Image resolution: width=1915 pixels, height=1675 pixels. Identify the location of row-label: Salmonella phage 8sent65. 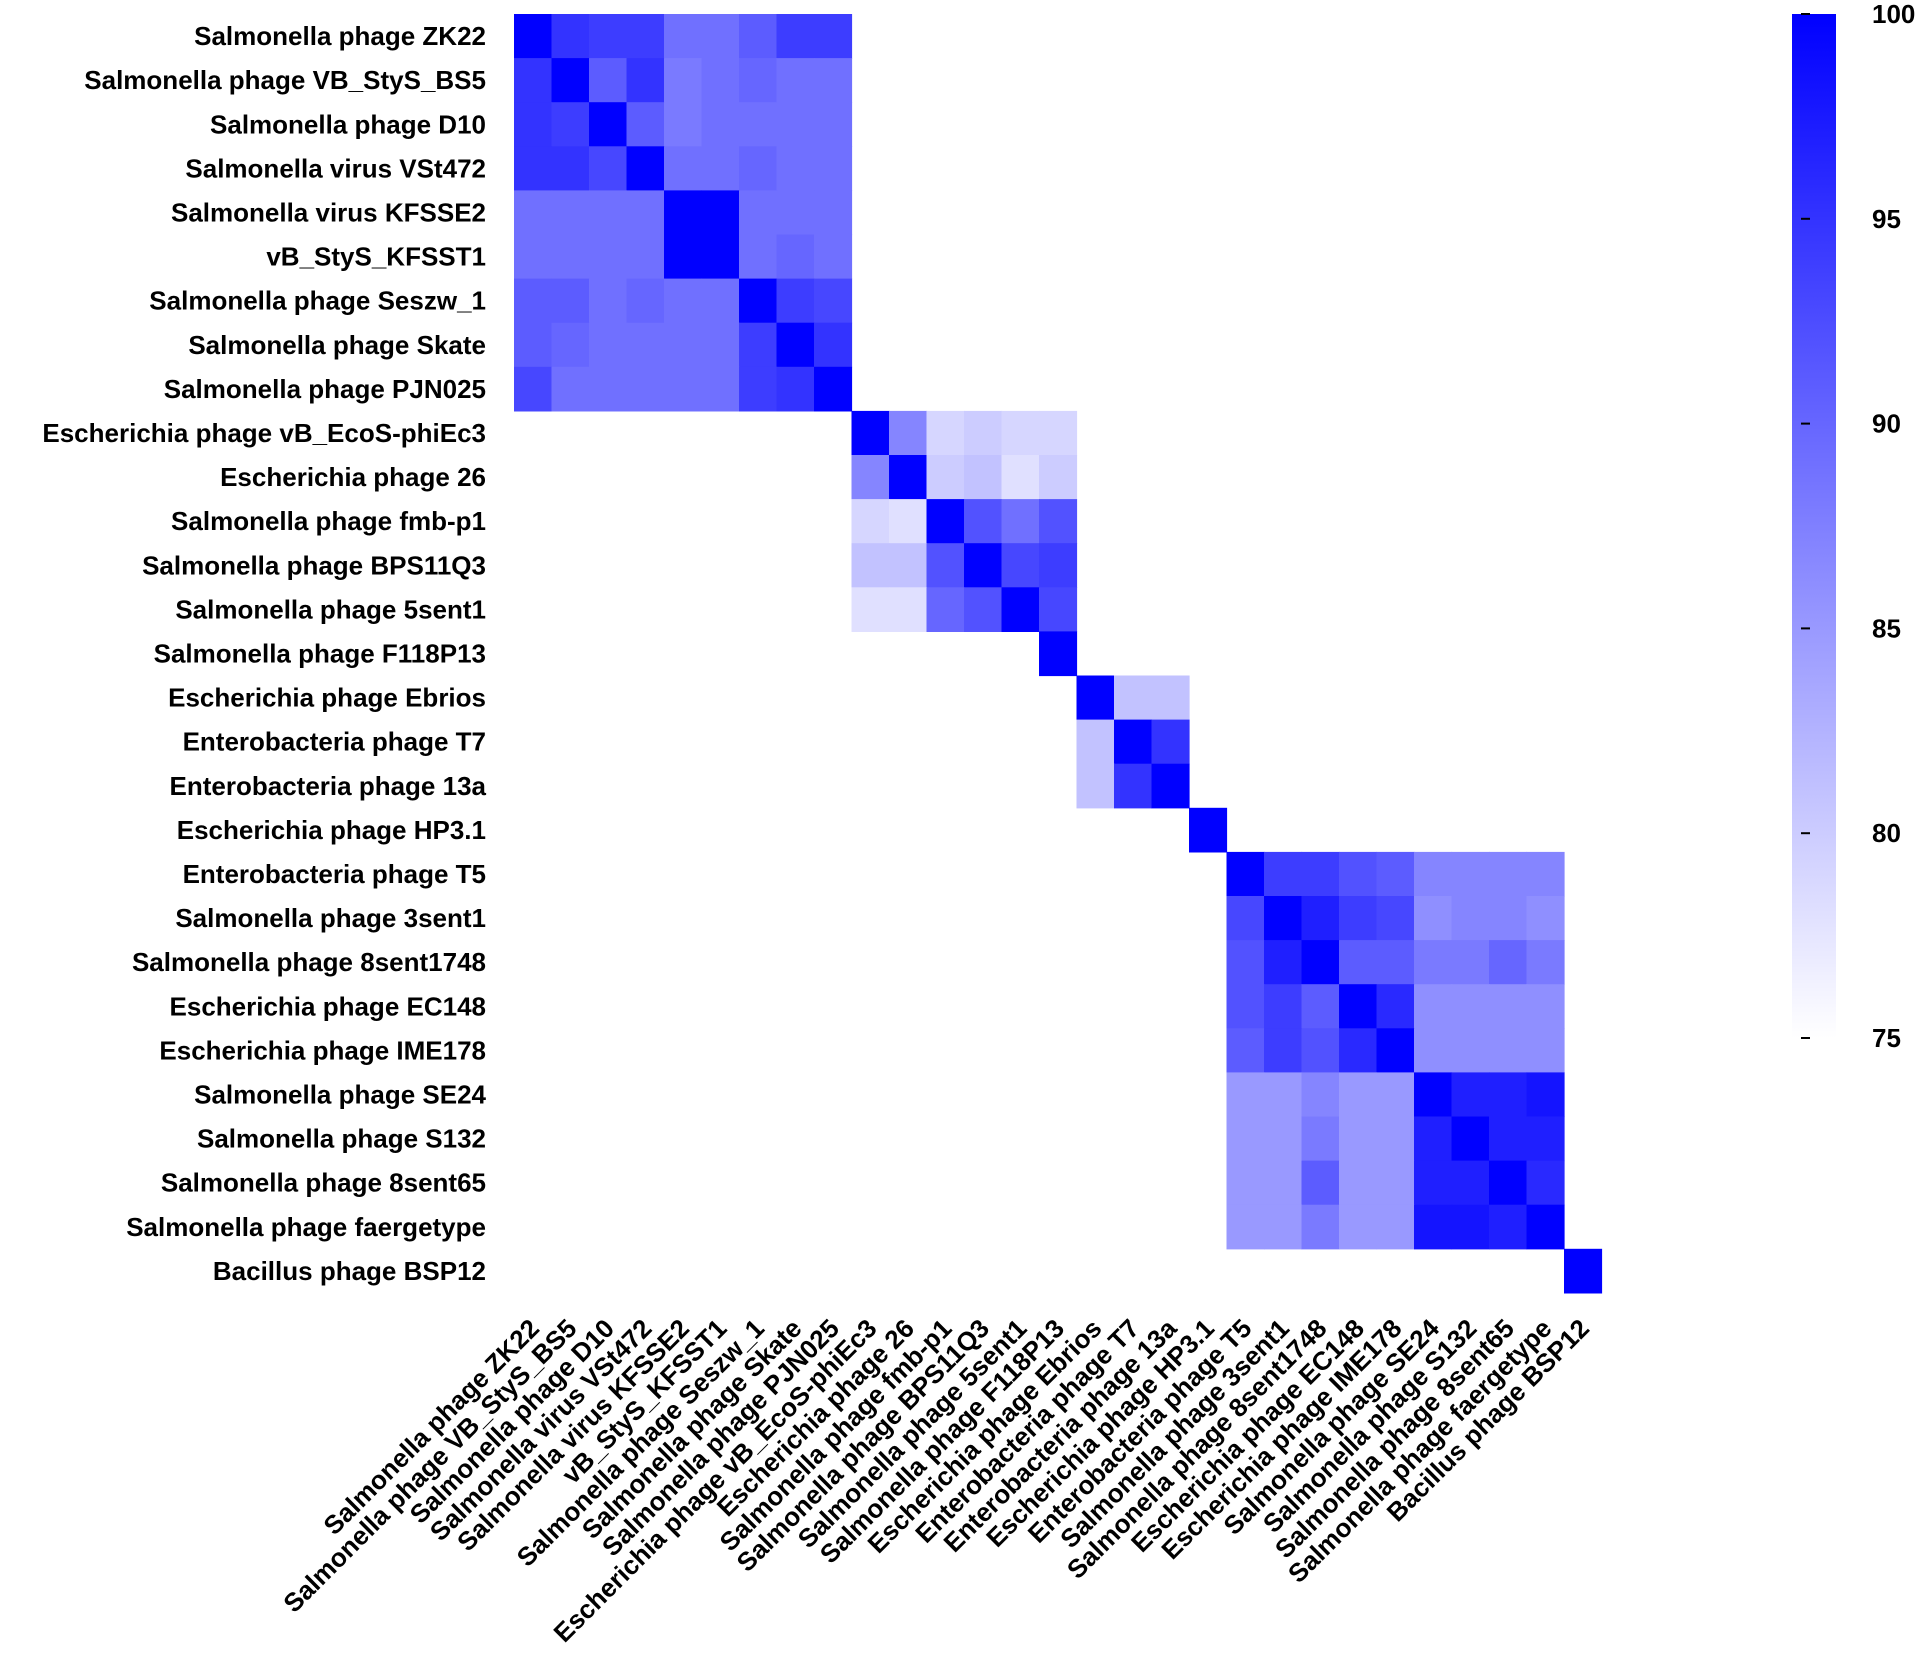
(323, 1183).